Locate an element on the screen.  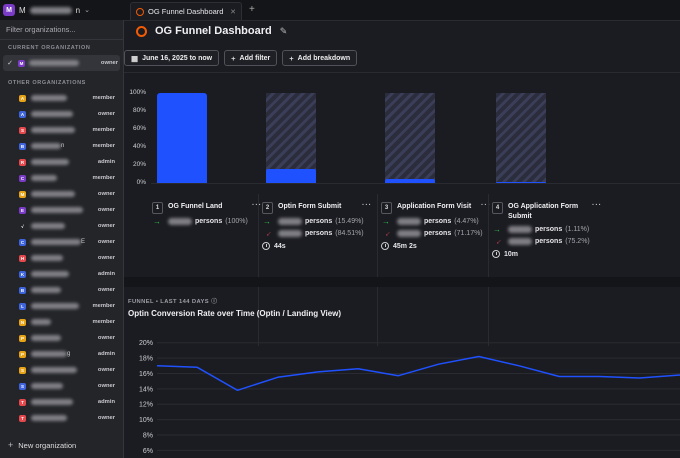
step-number: 4 is located at coordinates (497, 208).